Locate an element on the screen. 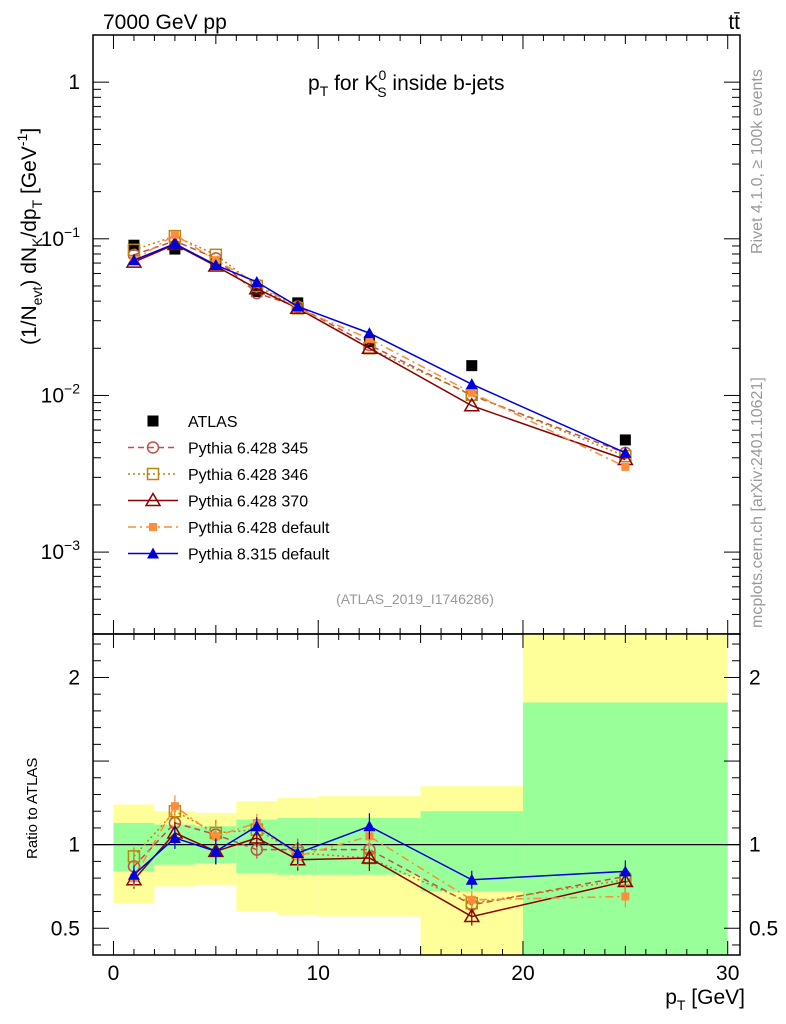 The height and width of the screenshot is (1024, 786). legend-marker-data is located at coordinates (153, 421).